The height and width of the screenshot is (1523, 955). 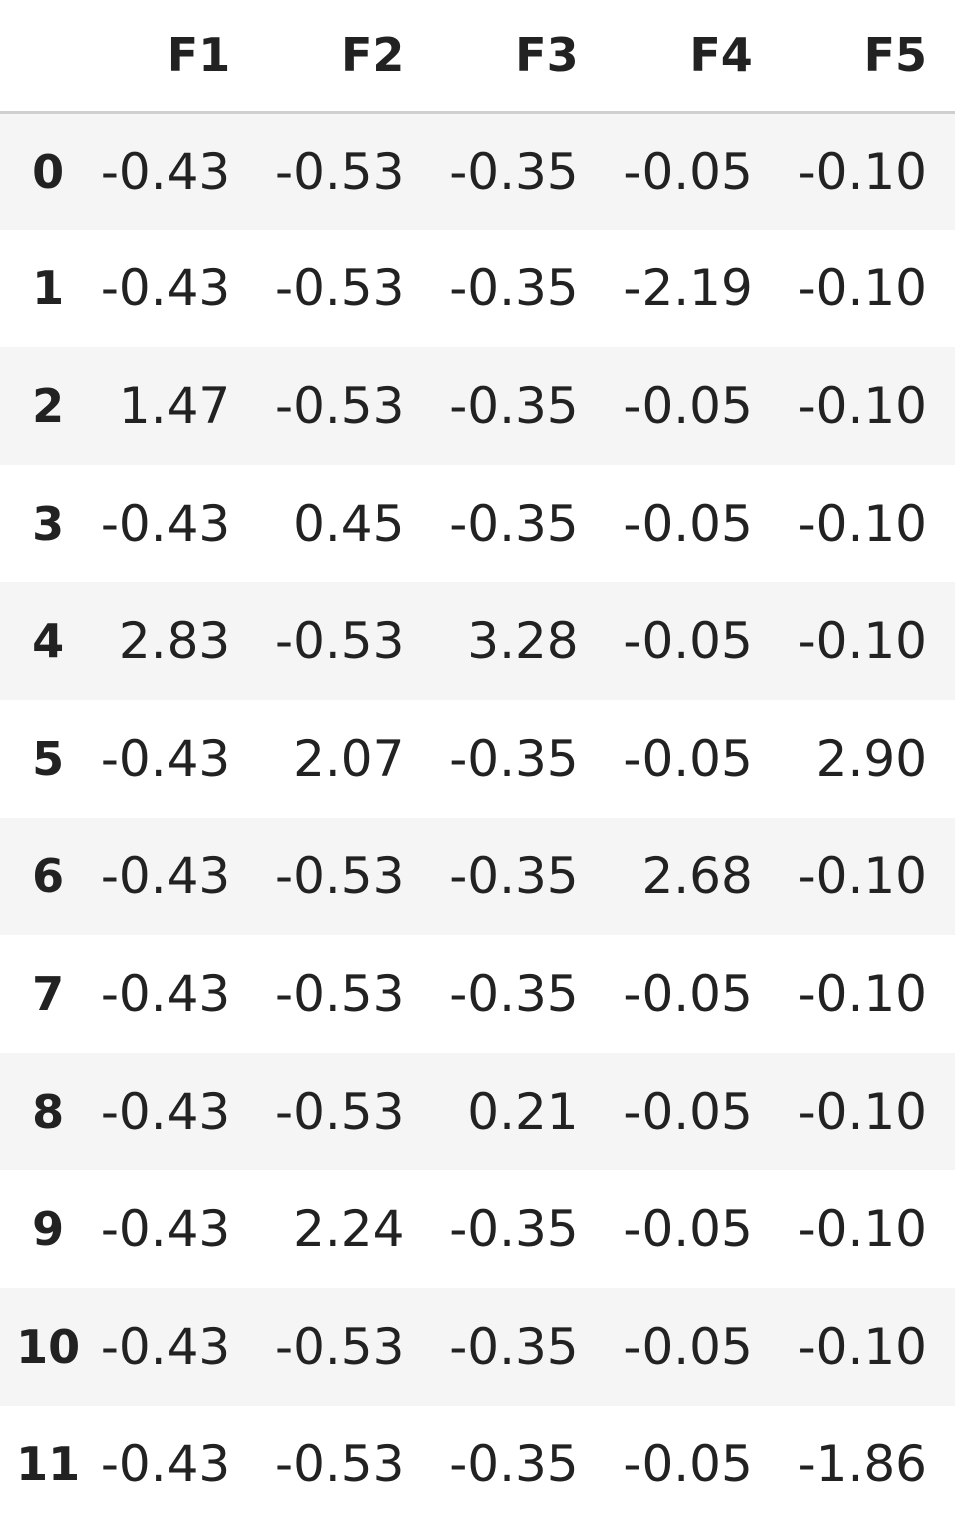 I want to click on cell-value: 2.90, so click(x=871, y=758).